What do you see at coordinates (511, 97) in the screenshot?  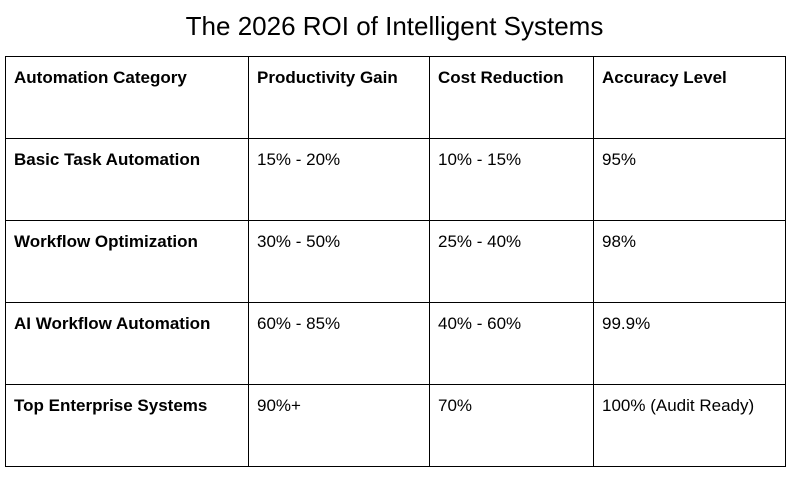 I see `header-cost-reduction: Cost Reduction` at bounding box center [511, 97].